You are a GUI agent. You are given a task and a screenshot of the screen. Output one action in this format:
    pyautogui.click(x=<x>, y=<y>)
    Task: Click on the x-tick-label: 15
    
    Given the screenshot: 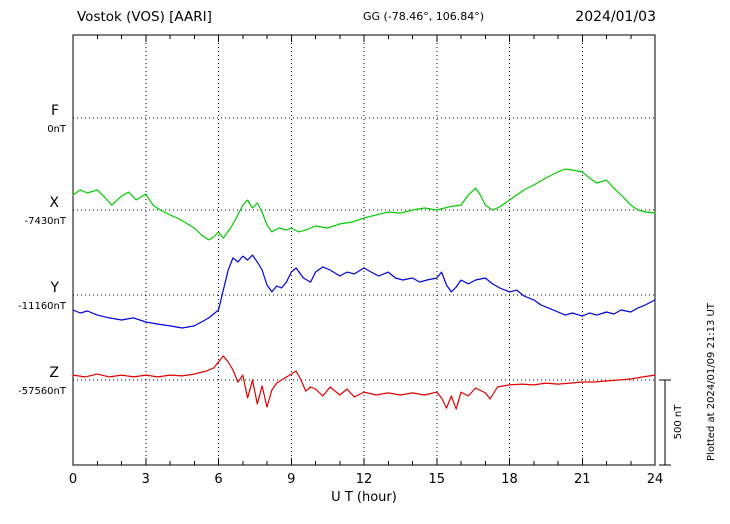 What is the action you would take?
    pyautogui.click(x=436, y=479)
    